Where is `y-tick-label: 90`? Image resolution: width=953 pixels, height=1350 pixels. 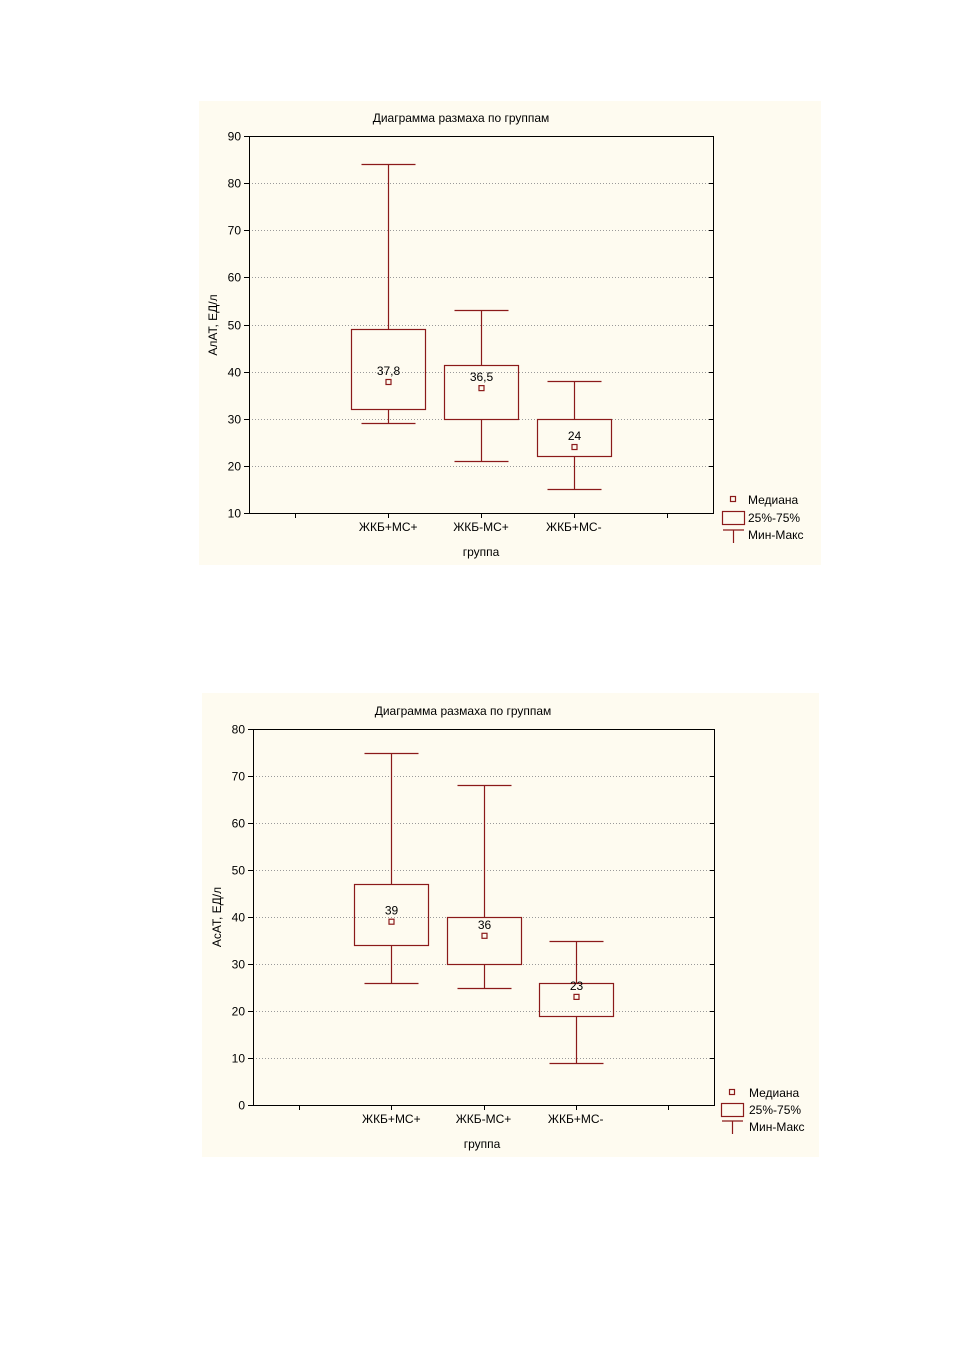
y-tick-label: 90 is located at coordinates (235, 137).